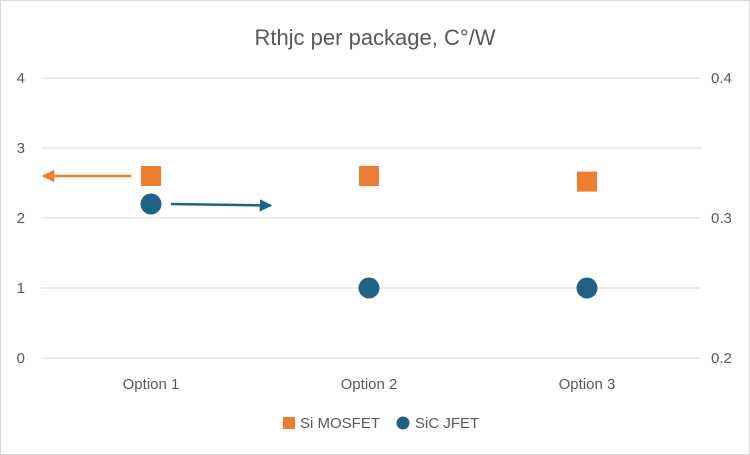 The height and width of the screenshot is (455, 750). Describe the element at coordinates (21, 358) in the screenshot. I see `left-tick-label: 0` at that location.